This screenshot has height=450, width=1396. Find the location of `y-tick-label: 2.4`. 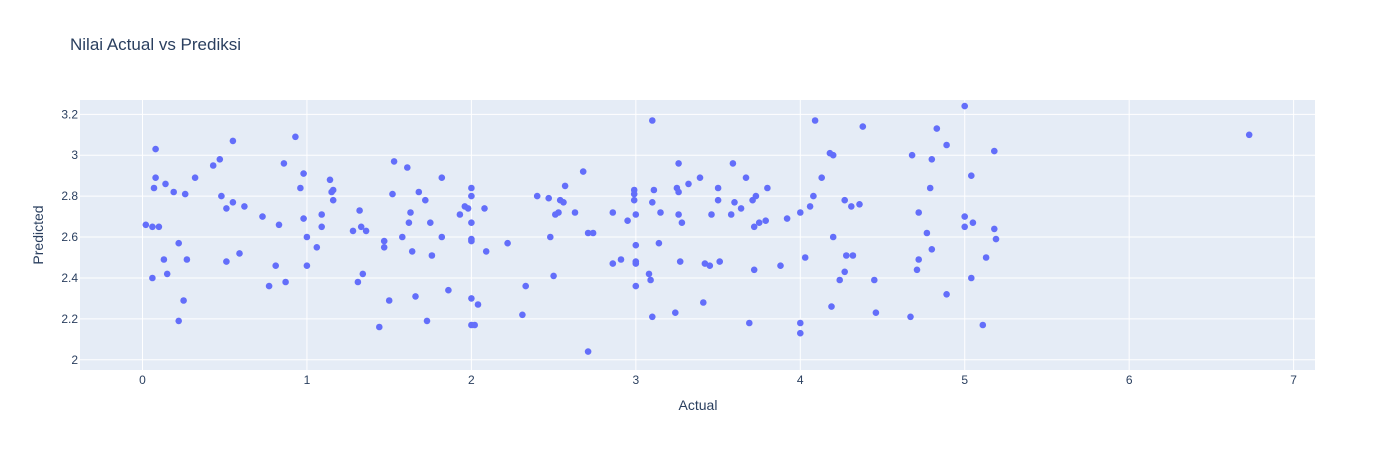

y-tick-label: 2.4 is located at coordinates (69, 278).